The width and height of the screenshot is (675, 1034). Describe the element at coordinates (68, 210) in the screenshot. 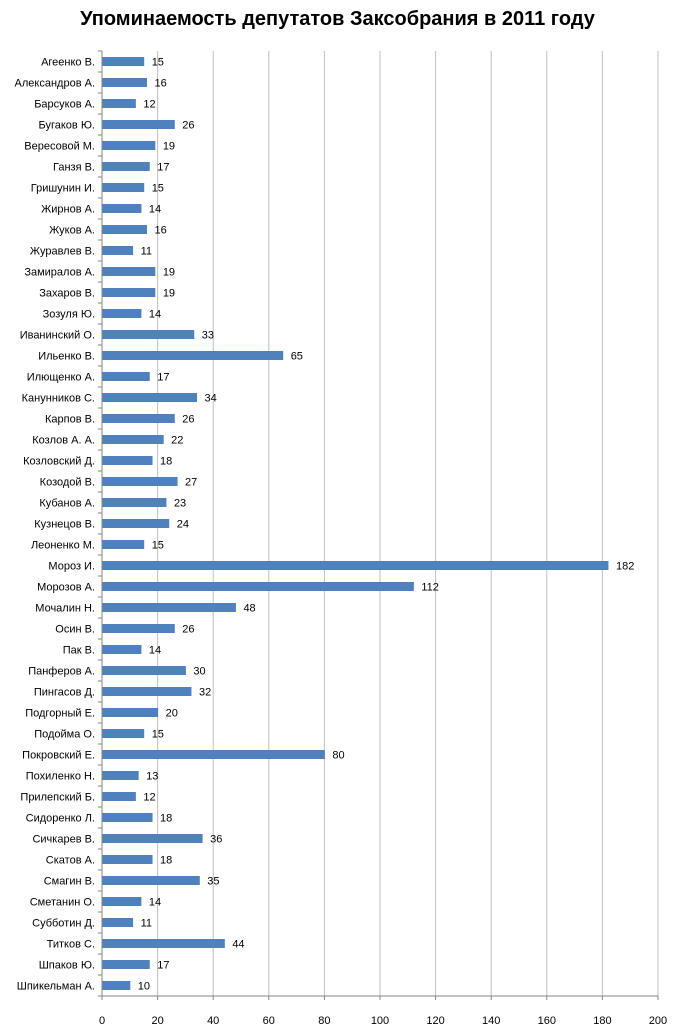

I see `category-label: Жирнов А.` at that location.